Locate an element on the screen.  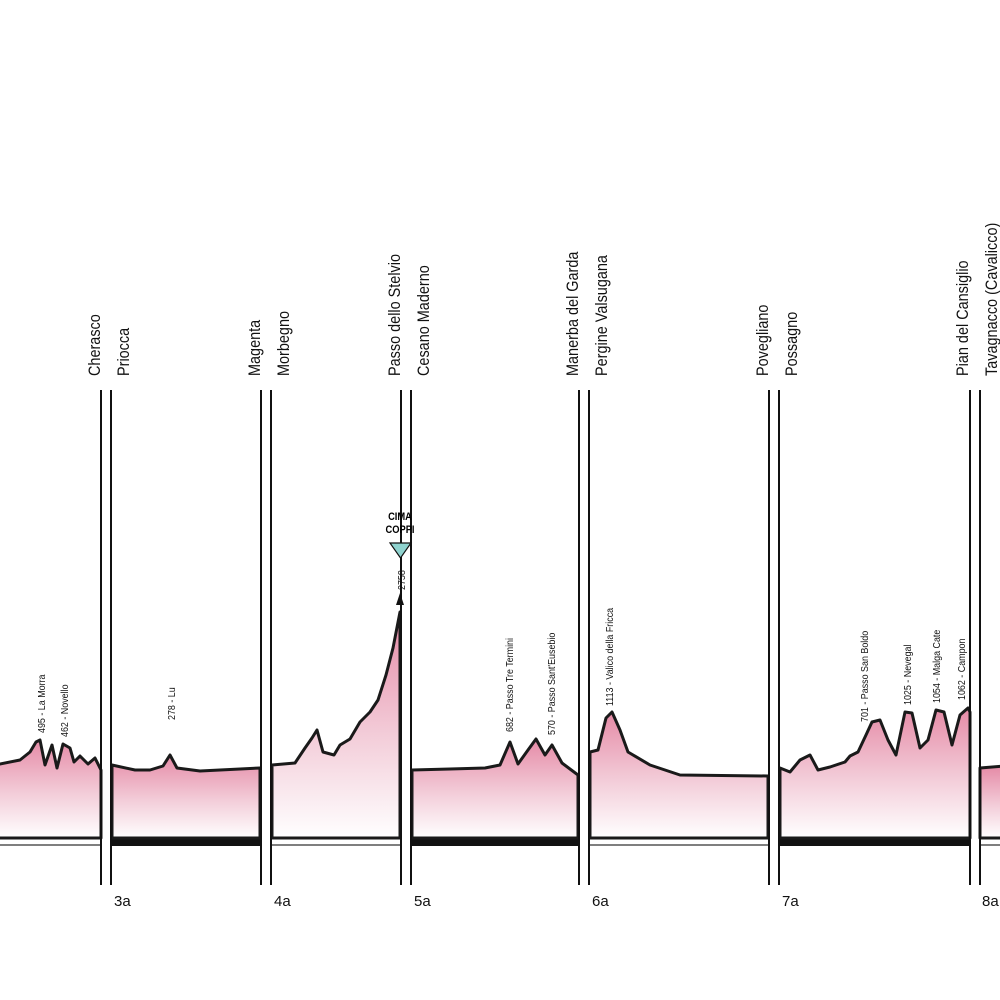
climb-label: 462 - Novello is located at coordinates (65, 710).